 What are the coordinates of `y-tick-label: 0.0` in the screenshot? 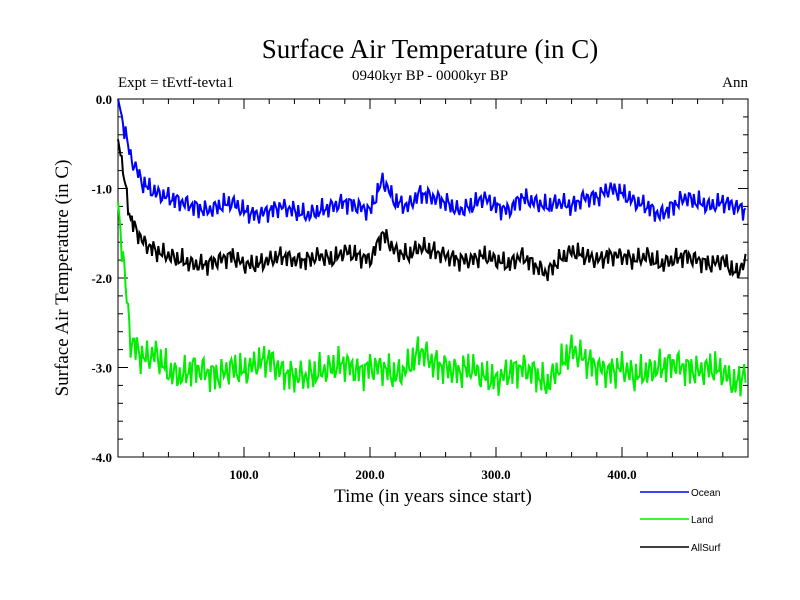 It's located at (104, 99).